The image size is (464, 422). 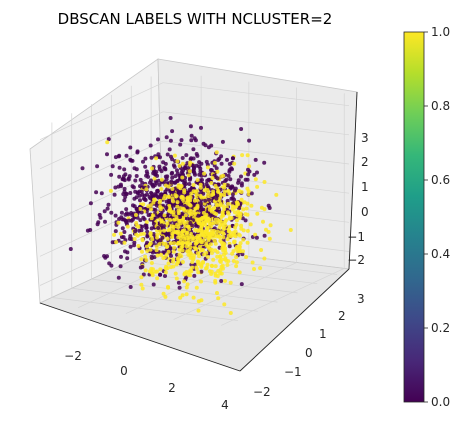 What do you see at coordinates (437, 217) in the screenshot?
I see `colorbar-ticks: 0.0 0.2 0.4 0.6 0.8 1.0` at bounding box center [437, 217].